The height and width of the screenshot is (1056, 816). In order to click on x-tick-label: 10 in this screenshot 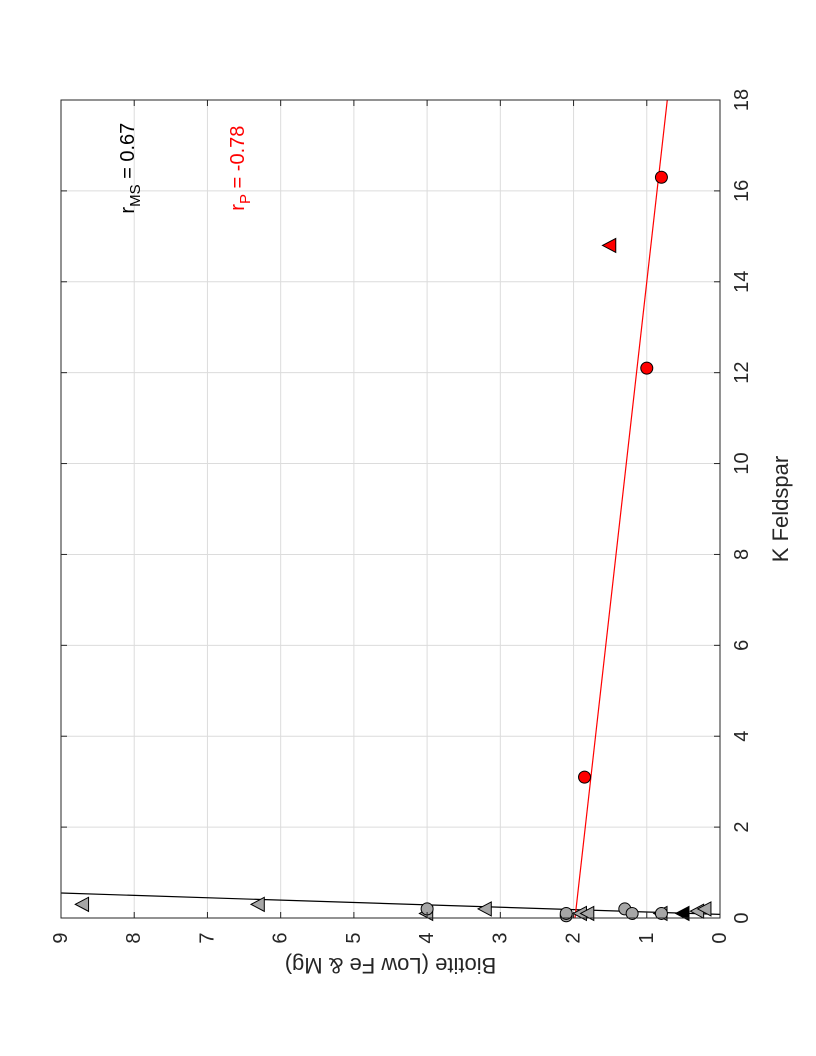, I will do `click(742, 463)`.